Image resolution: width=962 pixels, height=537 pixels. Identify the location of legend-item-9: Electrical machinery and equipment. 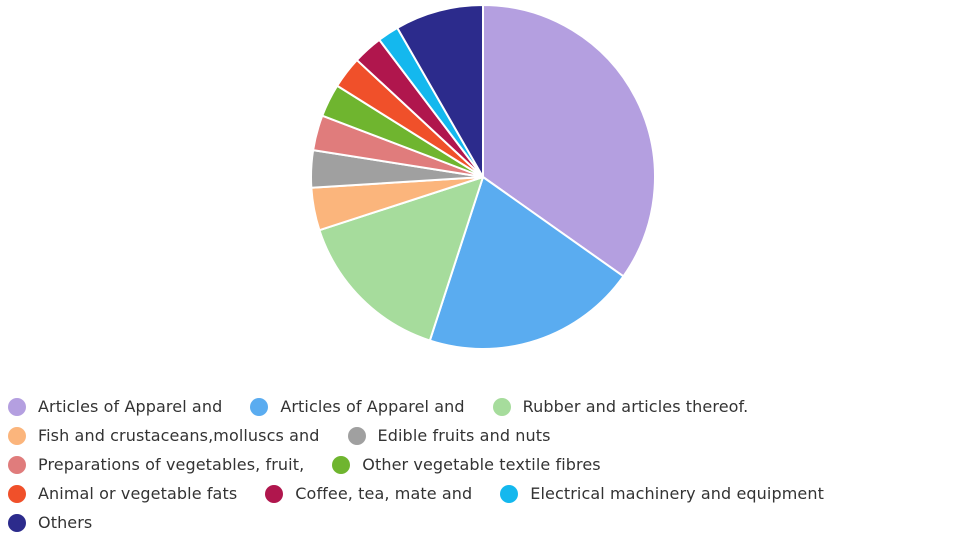
(662, 493).